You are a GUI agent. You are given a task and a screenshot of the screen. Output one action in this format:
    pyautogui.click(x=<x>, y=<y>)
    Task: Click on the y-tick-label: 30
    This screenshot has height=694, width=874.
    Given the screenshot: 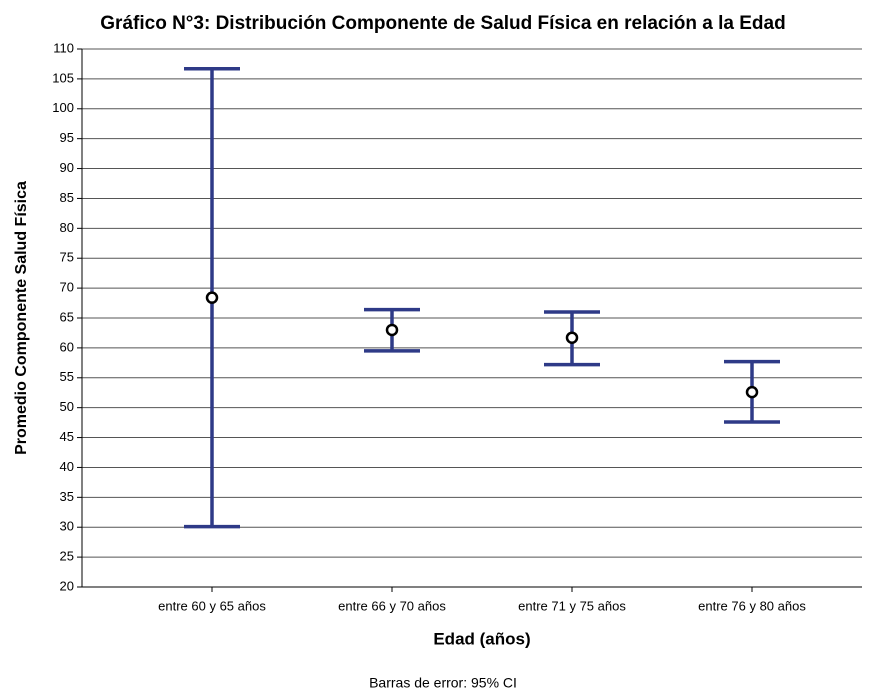 What is the action you would take?
    pyautogui.click(x=67, y=526)
    